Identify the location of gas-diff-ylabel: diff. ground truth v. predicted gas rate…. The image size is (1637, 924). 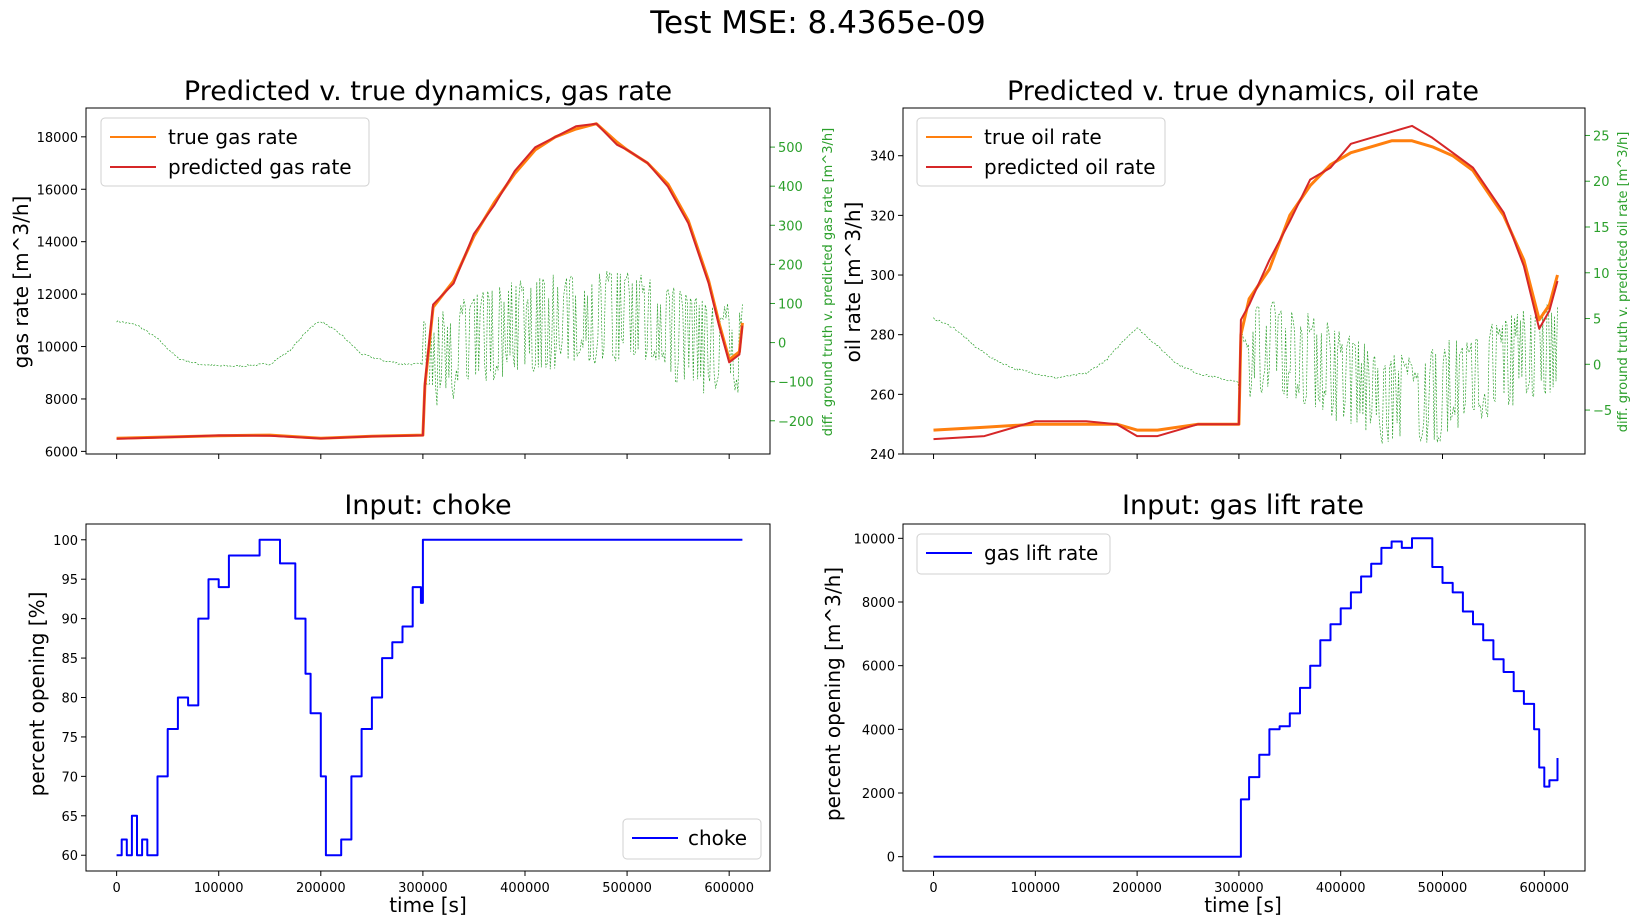
(828, 282).